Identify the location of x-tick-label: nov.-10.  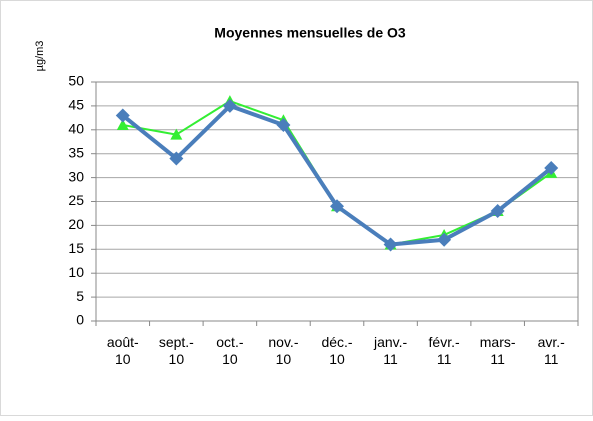
(283, 350).